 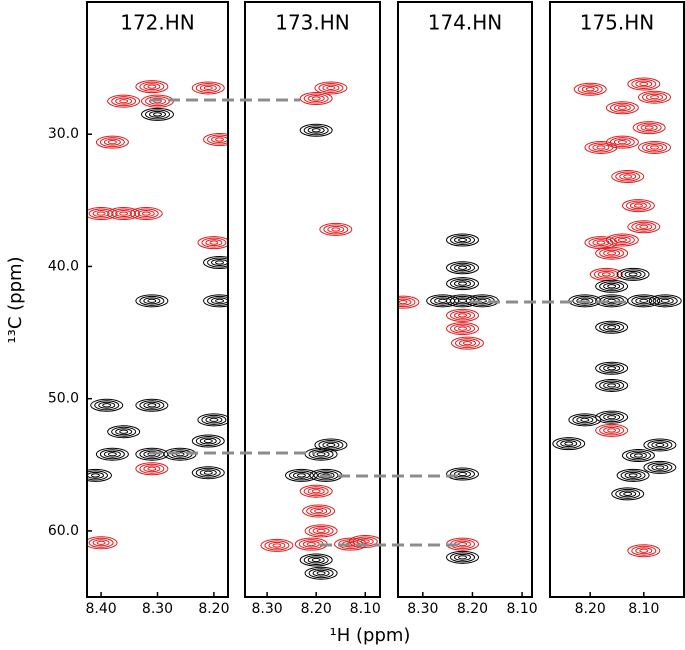 What do you see at coordinates (63, 399) in the screenshot?
I see `y-tick-label: 50.0` at bounding box center [63, 399].